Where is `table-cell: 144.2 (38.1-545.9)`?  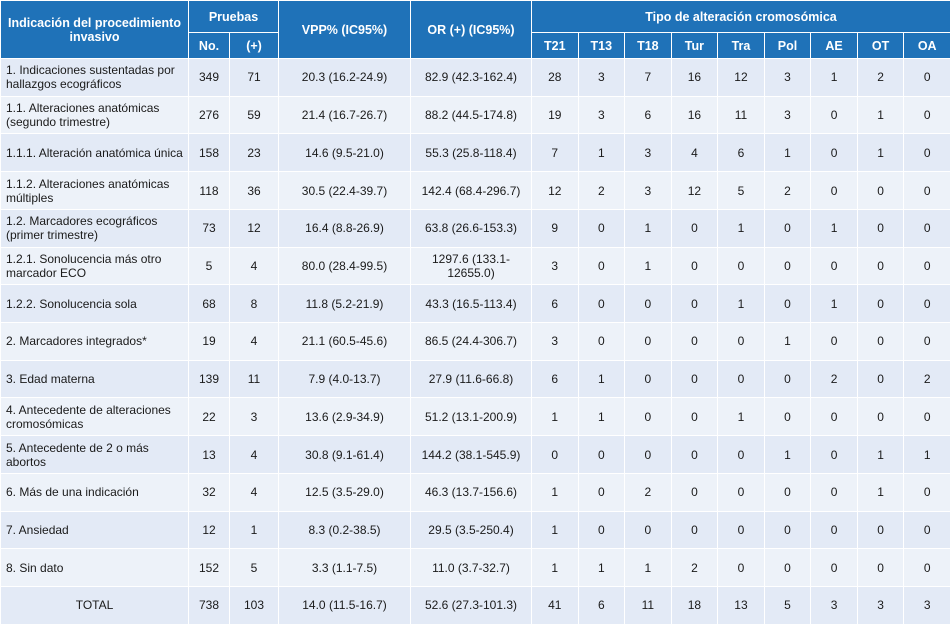
table-cell: 144.2 (38.1-545.9) is located at coordinates (471, 454).